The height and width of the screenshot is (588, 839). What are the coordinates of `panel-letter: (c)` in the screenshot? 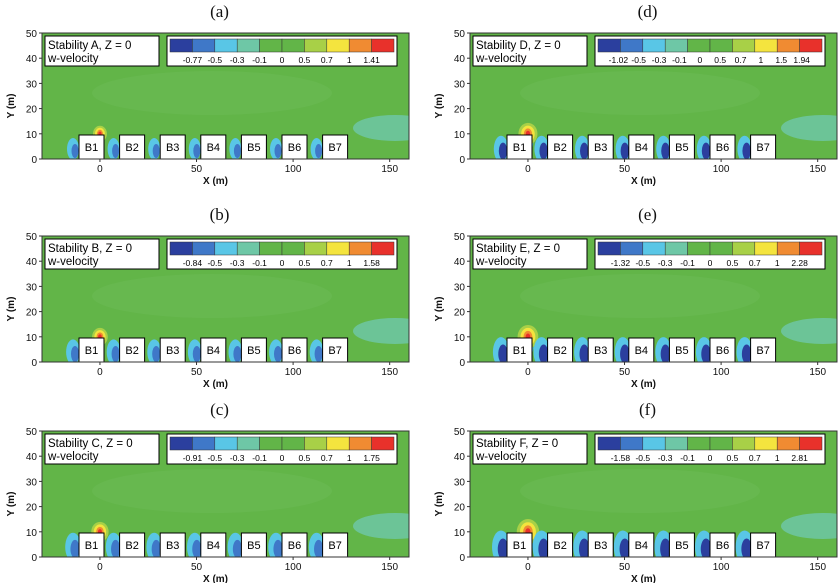 It's located at (219, 409).